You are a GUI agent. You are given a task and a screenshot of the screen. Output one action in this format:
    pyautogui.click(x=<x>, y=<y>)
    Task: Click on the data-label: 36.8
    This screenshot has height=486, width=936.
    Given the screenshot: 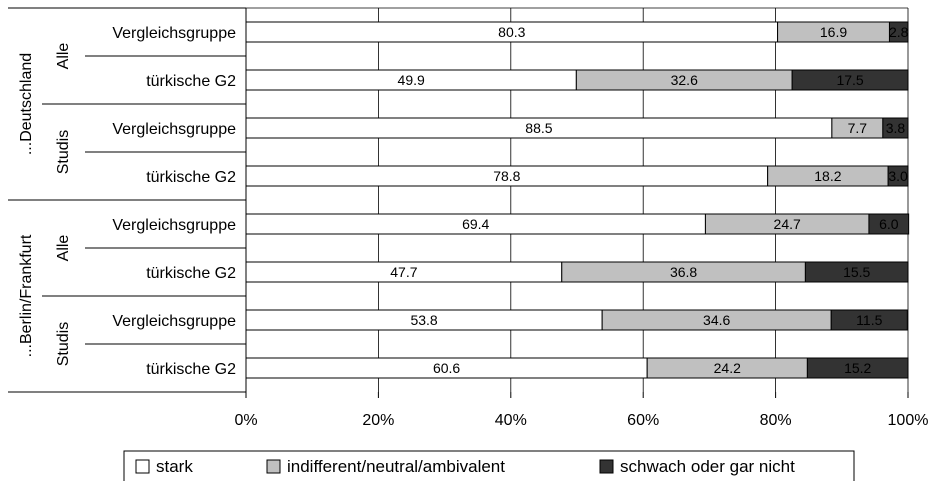 What is the action you would take?
    pyautogui.click(x=683, y=272)
    